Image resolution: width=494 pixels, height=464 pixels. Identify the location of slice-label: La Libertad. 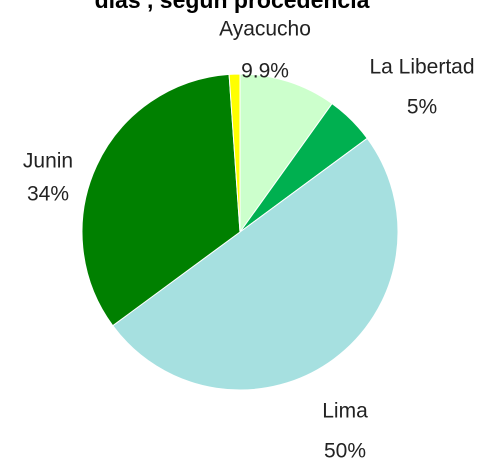
(421, 67).